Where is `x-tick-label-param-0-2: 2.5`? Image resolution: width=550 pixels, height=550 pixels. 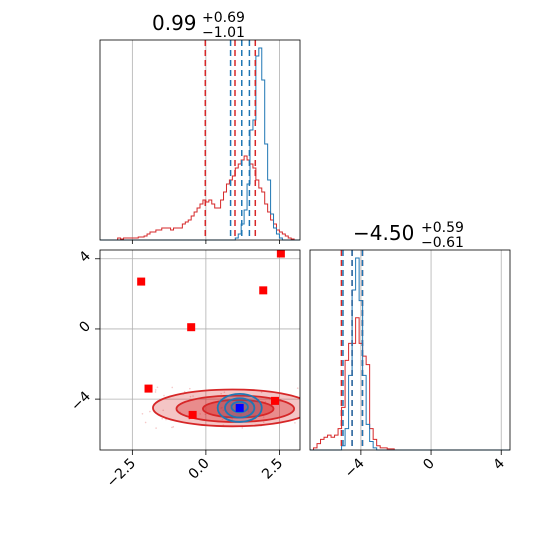 x-tick-label-param-0-2: 2.5 is located at coordinates (272, 469).